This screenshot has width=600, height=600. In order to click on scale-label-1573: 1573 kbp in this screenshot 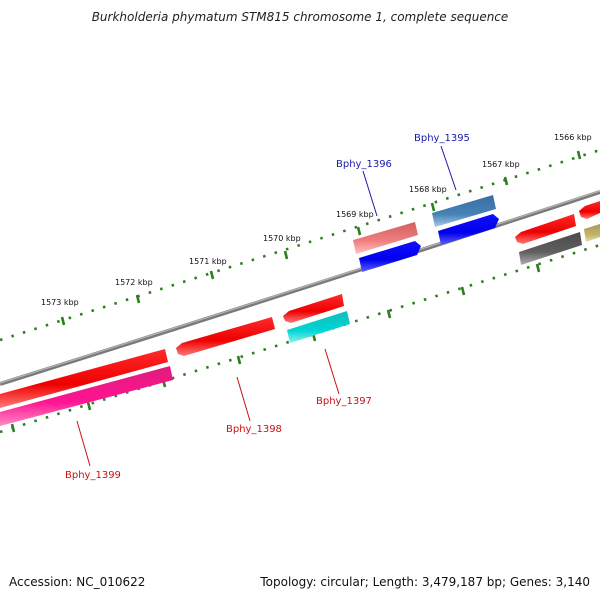, I will do `click(60, 302)`.